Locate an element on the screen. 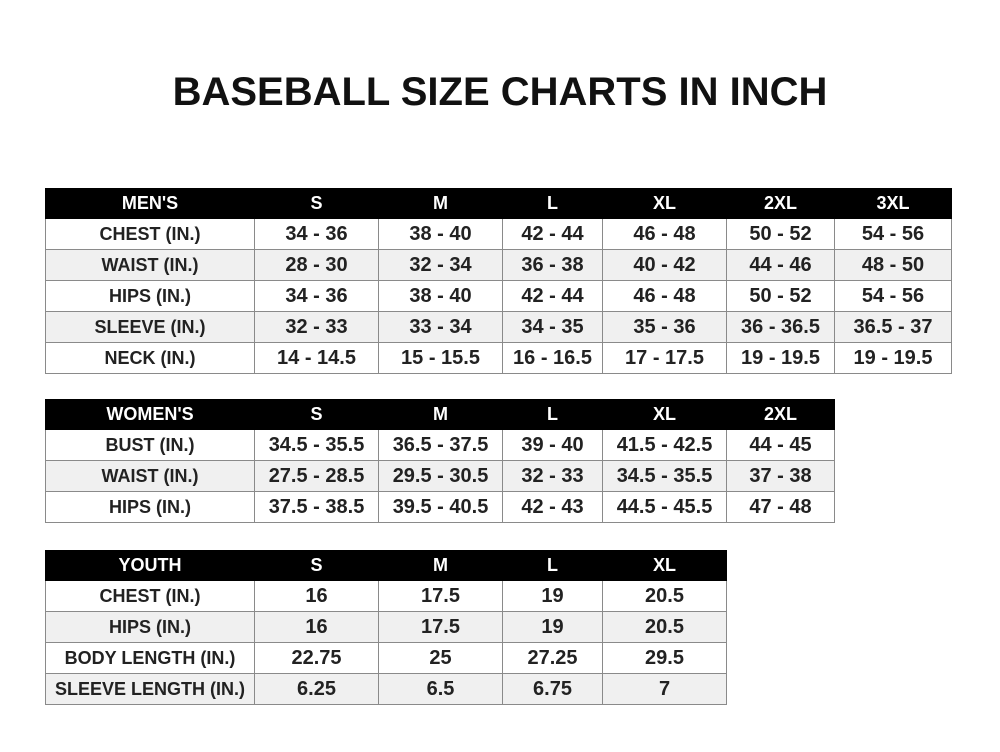  table-row: CHEST (IN.) 16 17.5 19 20.5 is located at coordinates (386, 596).